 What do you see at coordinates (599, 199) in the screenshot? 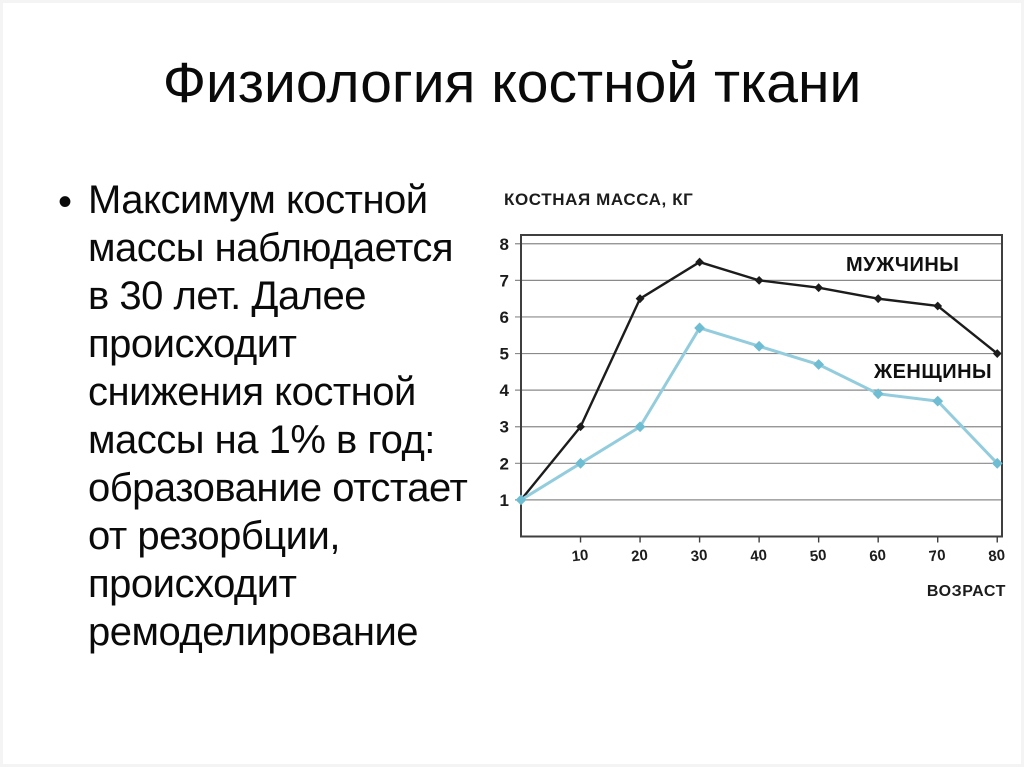
I see `chart-title: КОСТНАЯ МАССА, КГ` at bounding box center [599, 199].